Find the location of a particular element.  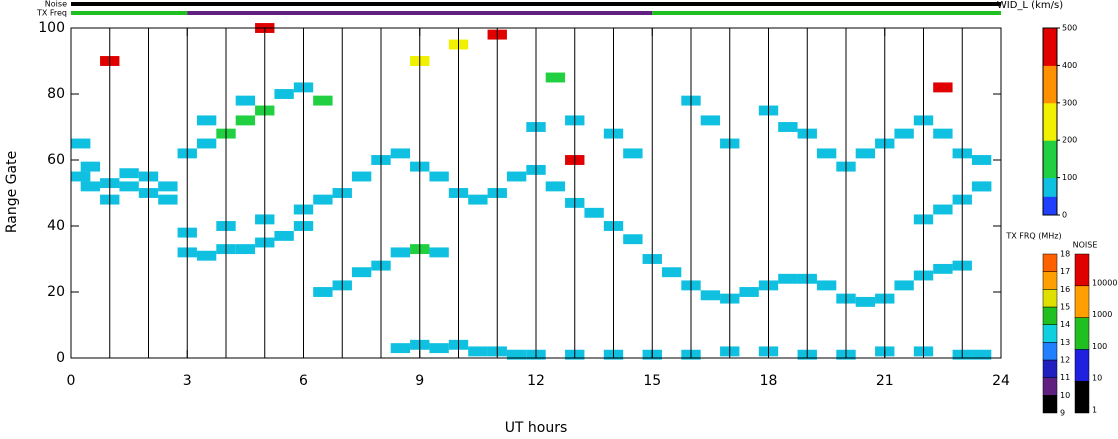

colorbar-tick-label: 16 is located at coordinates (1065, 289).